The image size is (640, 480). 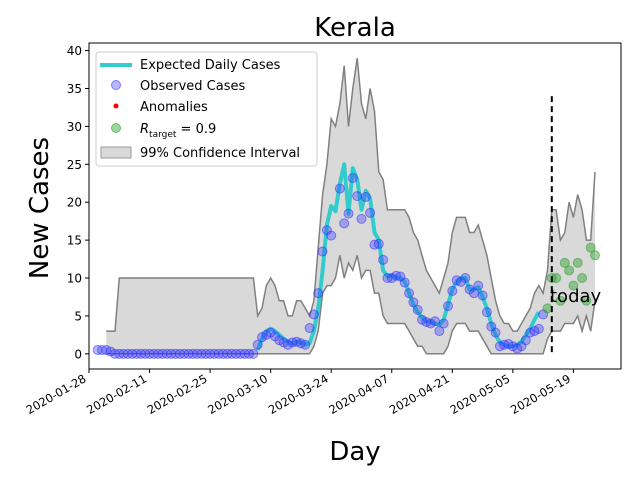 I want to click on y-axis: 0 5 10 15 20 25 30 35 40, so click(x=78, y=202).